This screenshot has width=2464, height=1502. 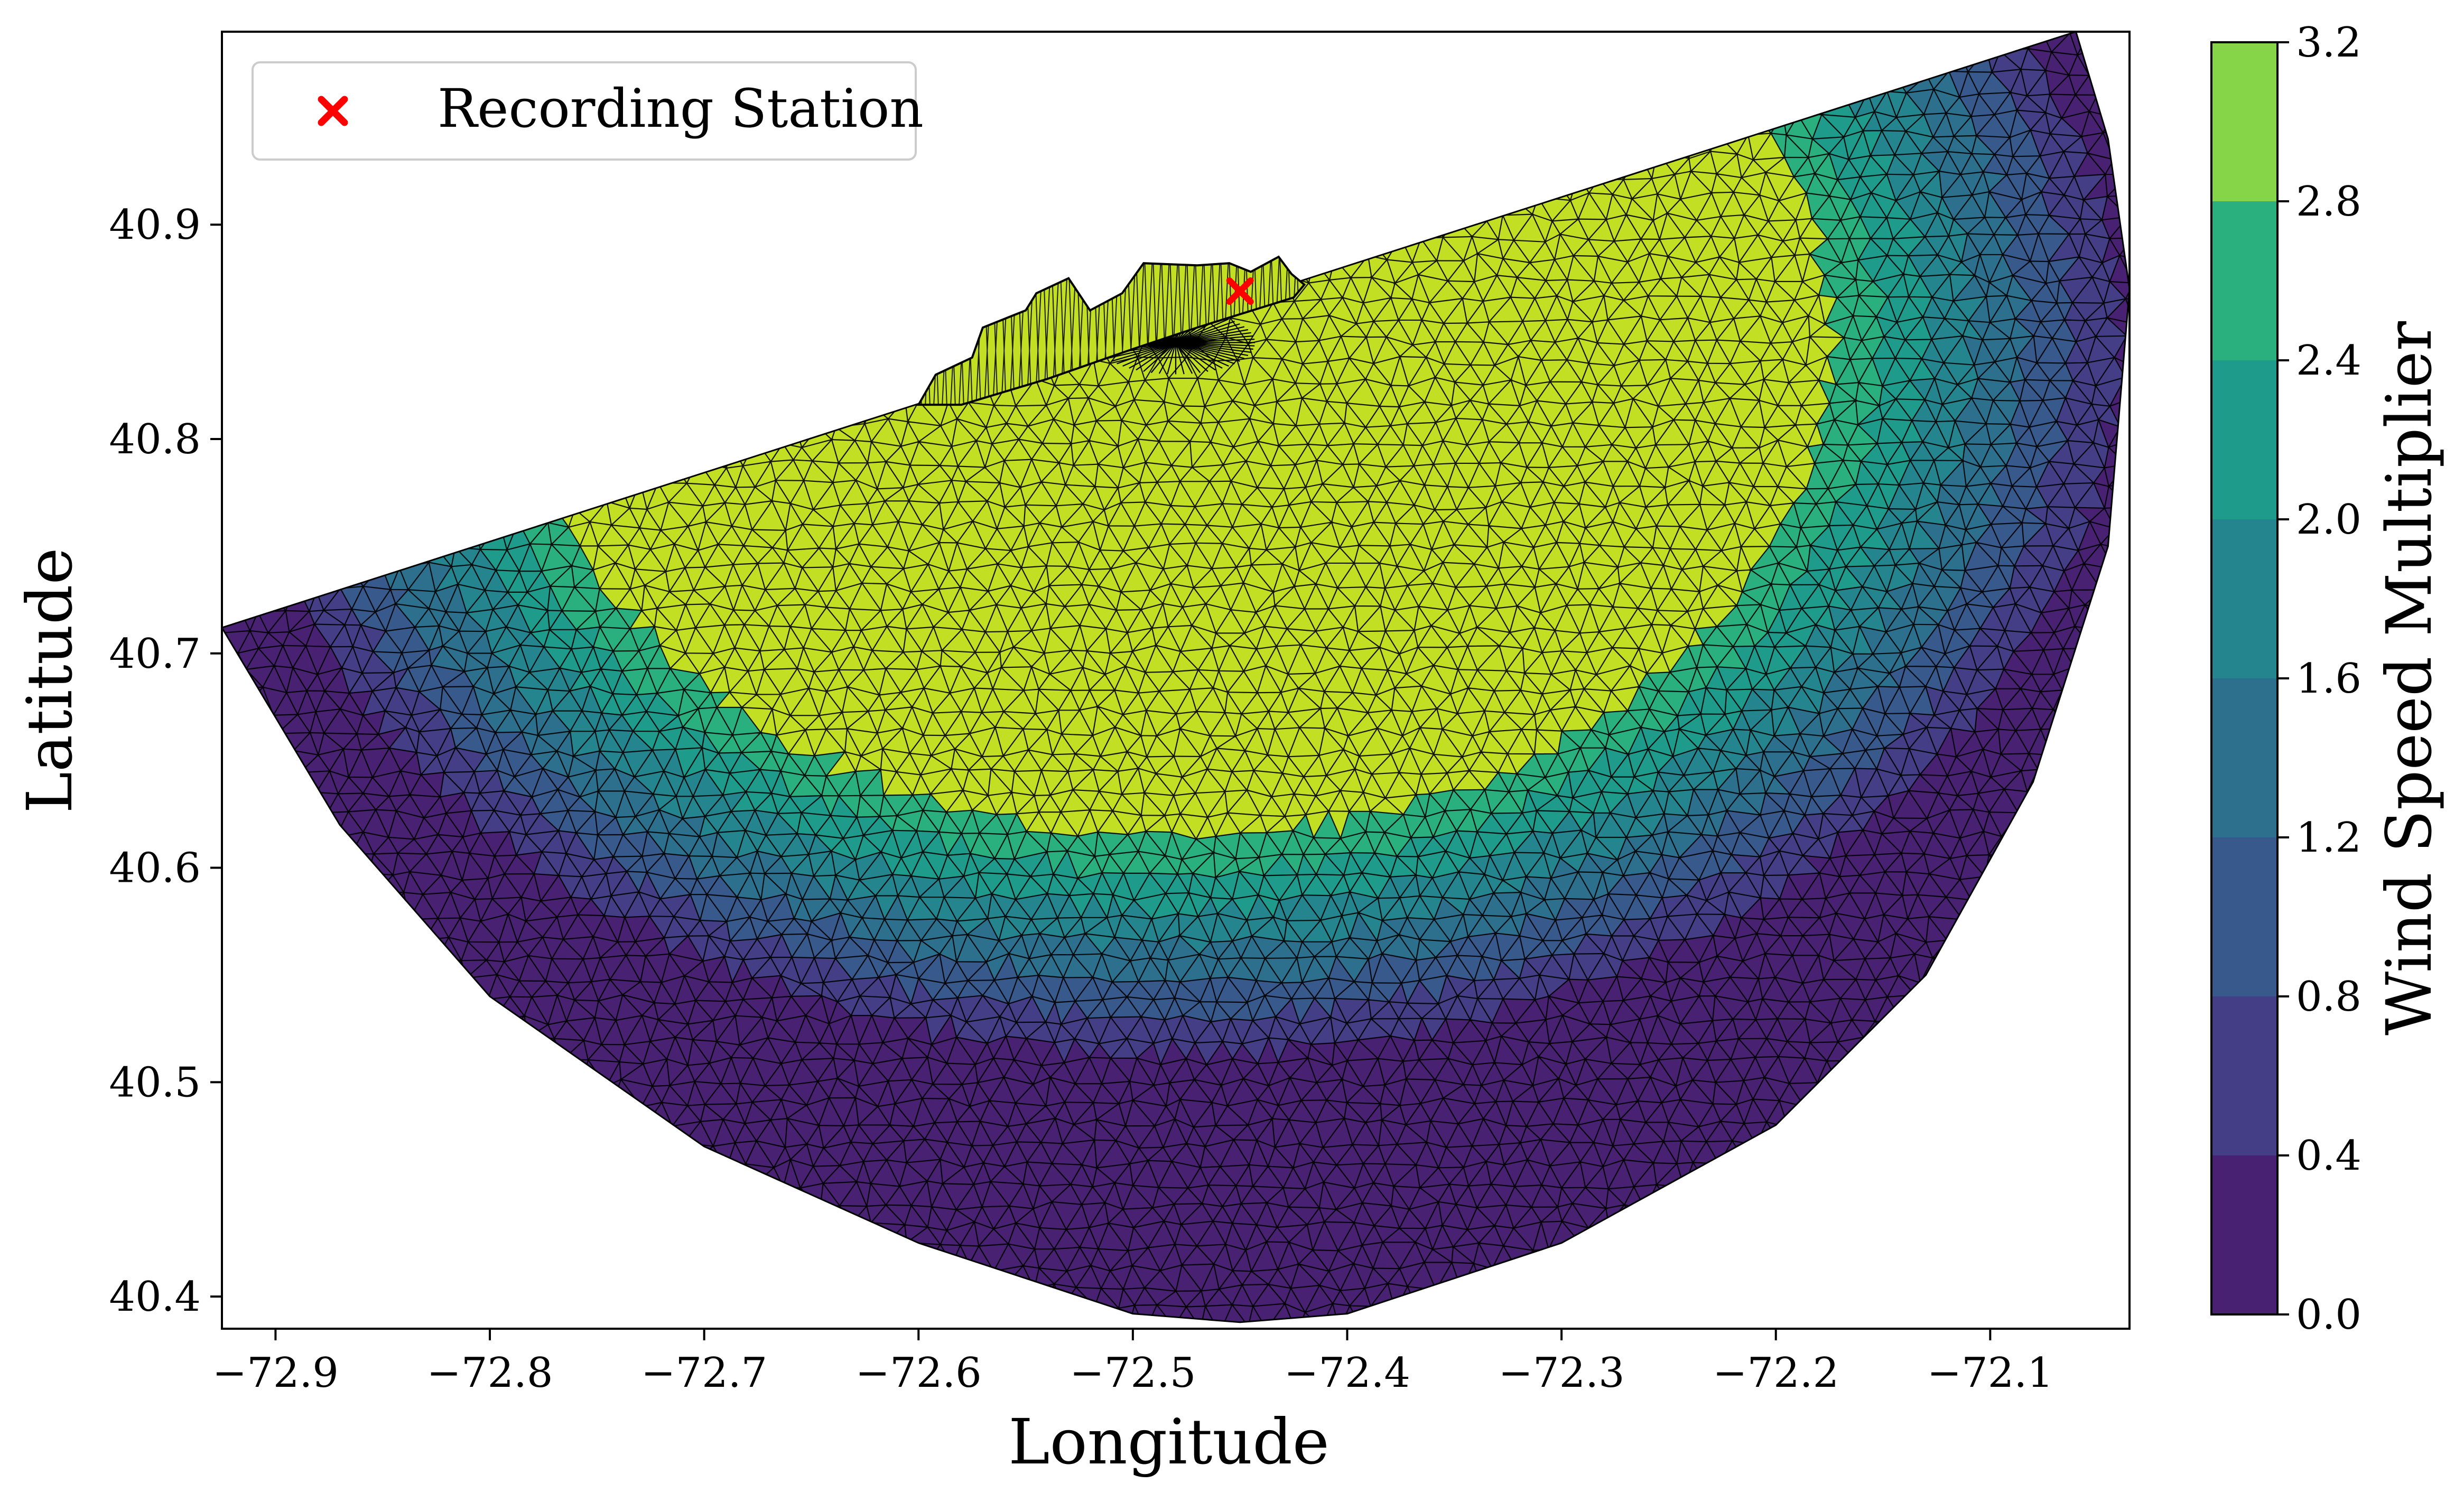 I want to click on markers, so click(x=1240, y=291).